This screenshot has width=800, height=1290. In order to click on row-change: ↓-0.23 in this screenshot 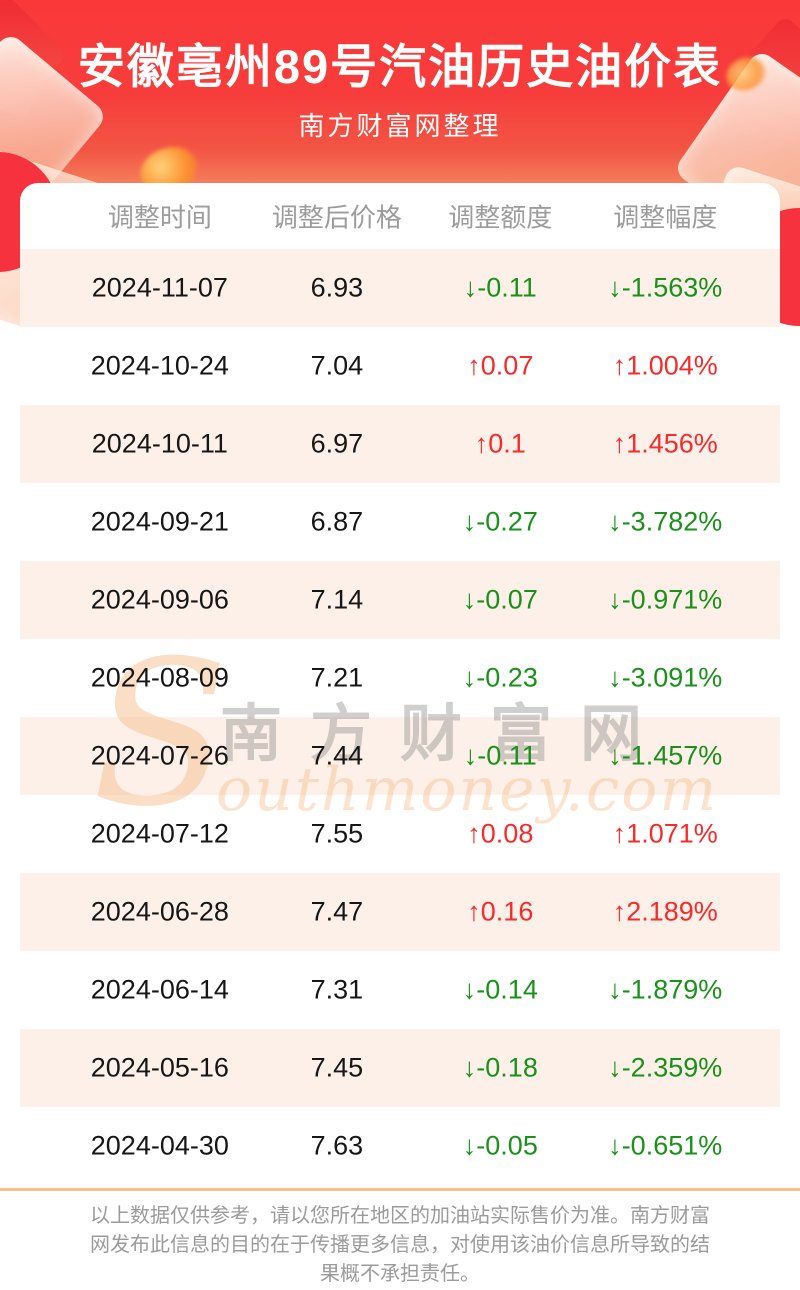, I will do `click(500, 677)`.